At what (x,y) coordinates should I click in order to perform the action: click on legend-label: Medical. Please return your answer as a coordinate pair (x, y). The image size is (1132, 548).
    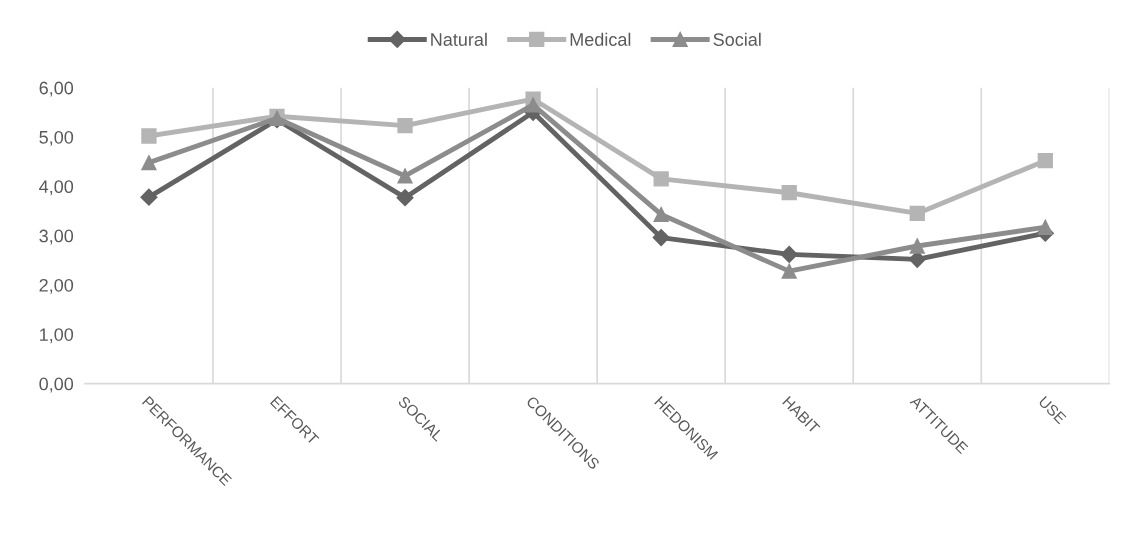
    Looking at the image, I should click on (600, 39).